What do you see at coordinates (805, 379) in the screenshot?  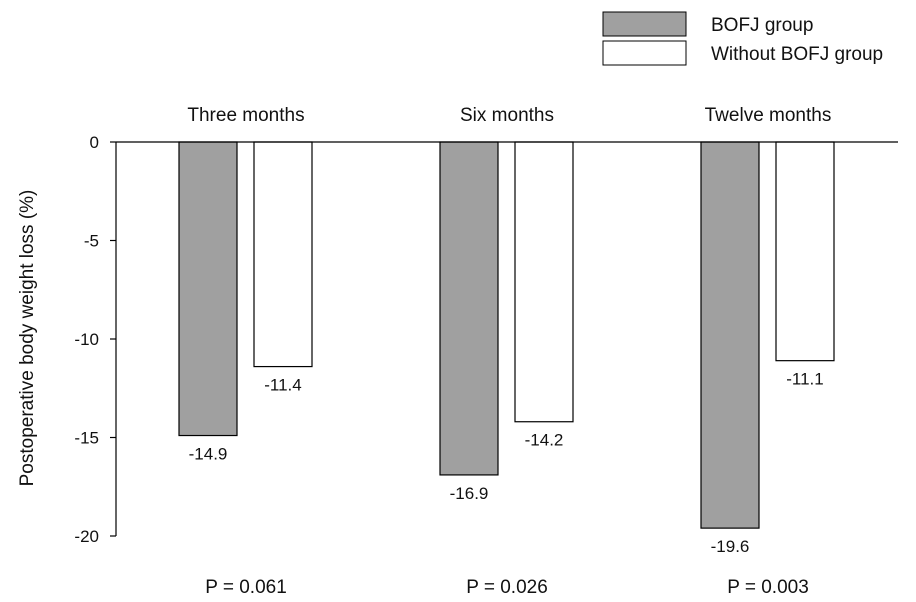 I see `data-label-without-bofj-group-twelve-months: -11.1` at bounding box center [805, 379].